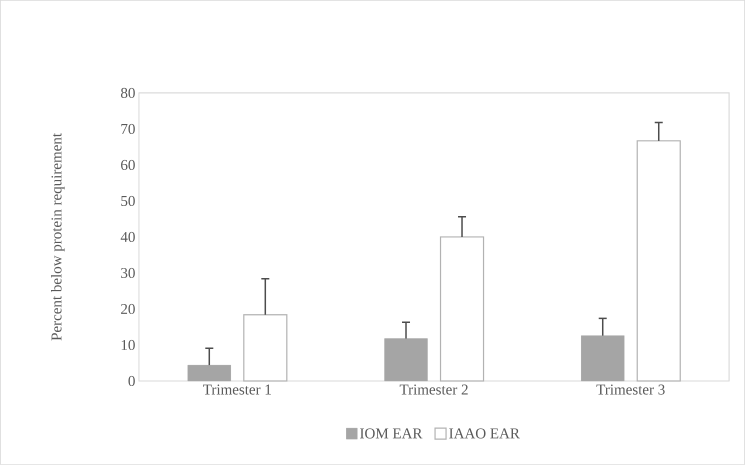  Describe the element at coordinates (127, 237) in the screenshot. I see `y-tick-label: 40` at that location.